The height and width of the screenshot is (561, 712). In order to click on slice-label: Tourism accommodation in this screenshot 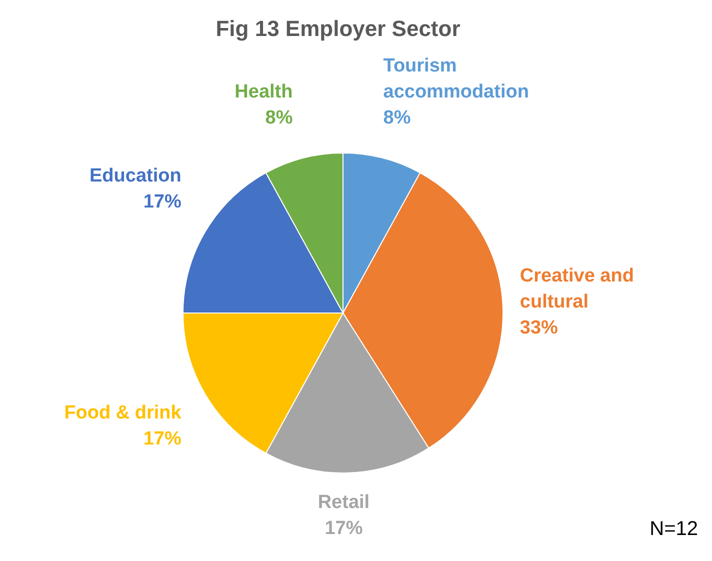, I will do `click(456, 79)`.